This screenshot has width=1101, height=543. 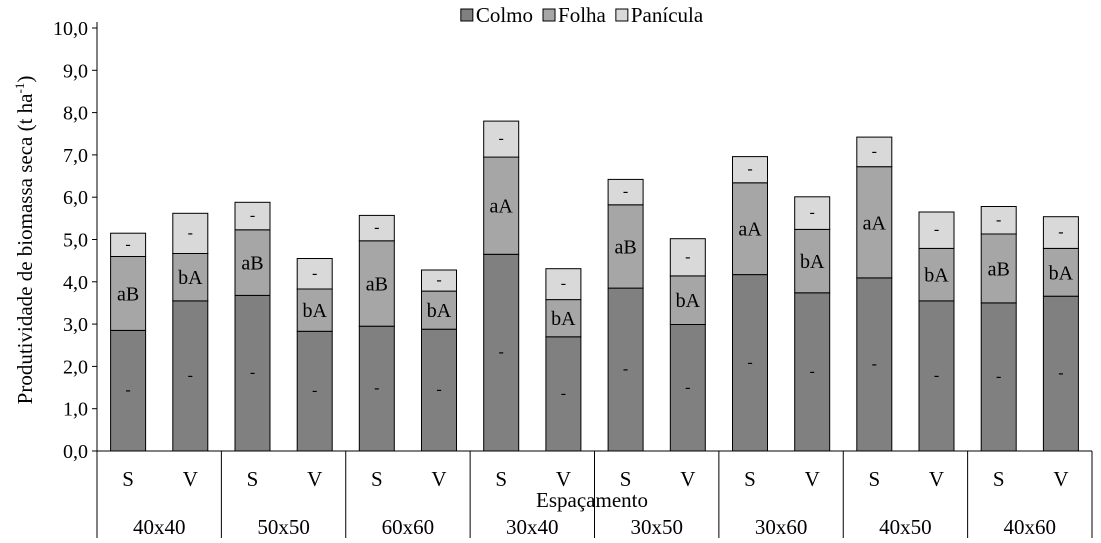 What do you see at coordinates (622, 15) in the screenshot?
I see `legend-swatch-pan-cula` at bounding box center [622, 15].